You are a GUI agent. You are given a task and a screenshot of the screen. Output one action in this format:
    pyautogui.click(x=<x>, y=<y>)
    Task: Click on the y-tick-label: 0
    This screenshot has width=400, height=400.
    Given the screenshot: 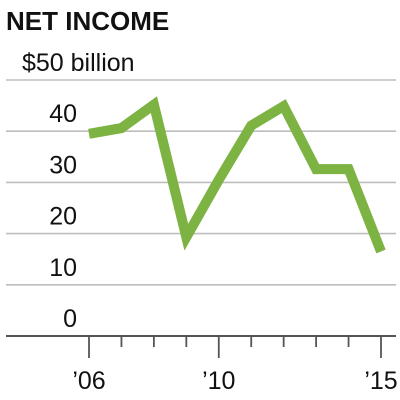 What is the action you would take?
    pyautogui.click(x=70, y=319)
    